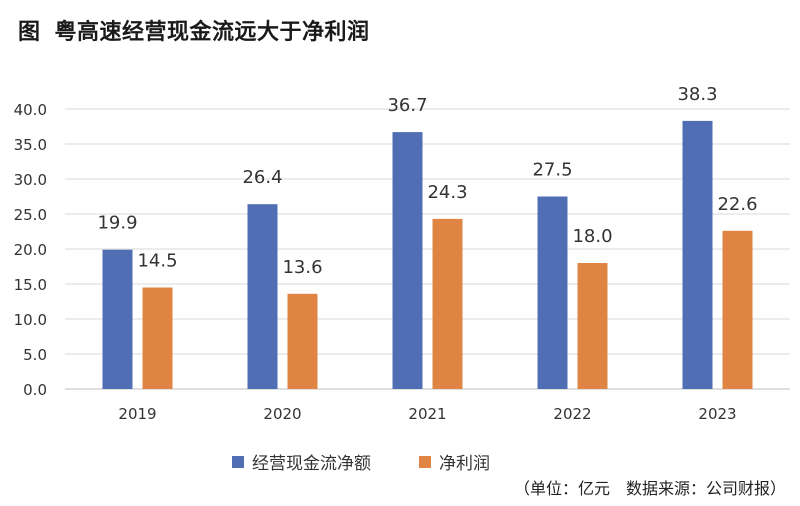 Image resolution: width=800 pixels, height=506 pixels. What do you see at coordinates (649, 488) in the screenshot?
I see `source-note: （单位：亿元 数据来源：公司财报）` at bounding box center [649, 488].